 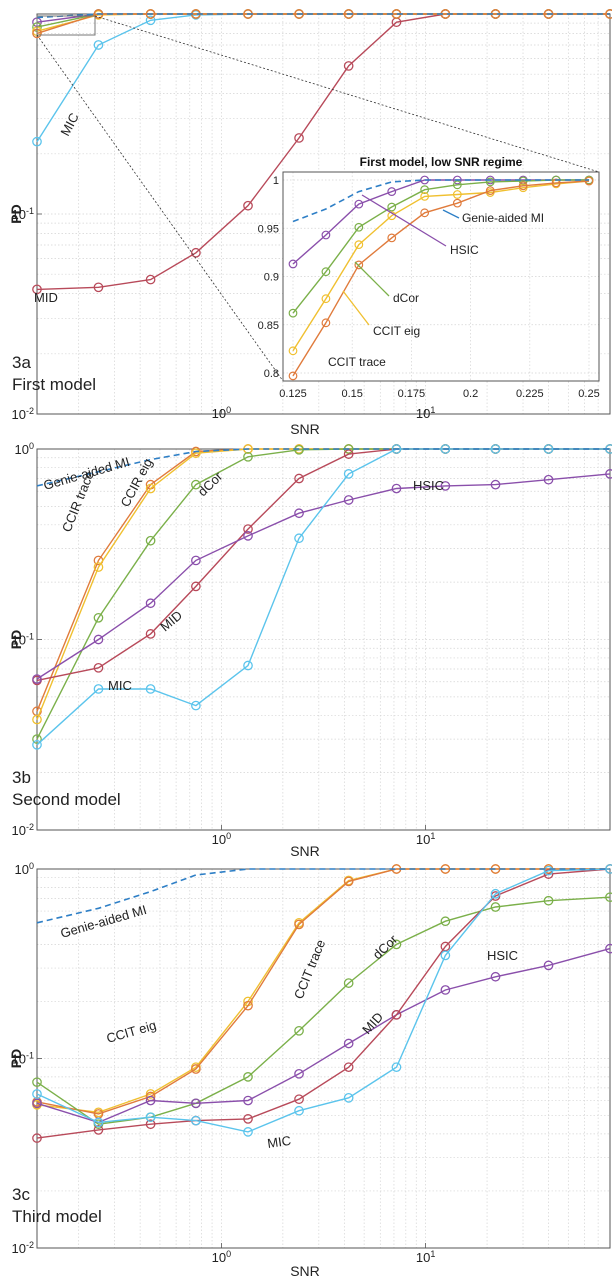 I want to click on x-tick-label: 10⁰, so click(x=221, y=1257).